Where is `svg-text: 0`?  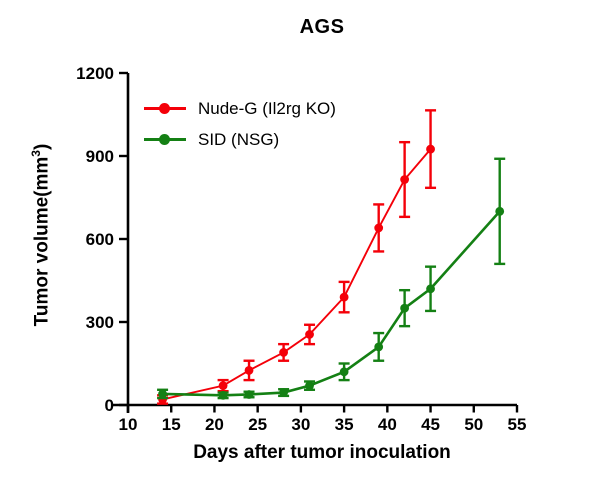
svg-text: 0 is located at coordinates (109, 405).